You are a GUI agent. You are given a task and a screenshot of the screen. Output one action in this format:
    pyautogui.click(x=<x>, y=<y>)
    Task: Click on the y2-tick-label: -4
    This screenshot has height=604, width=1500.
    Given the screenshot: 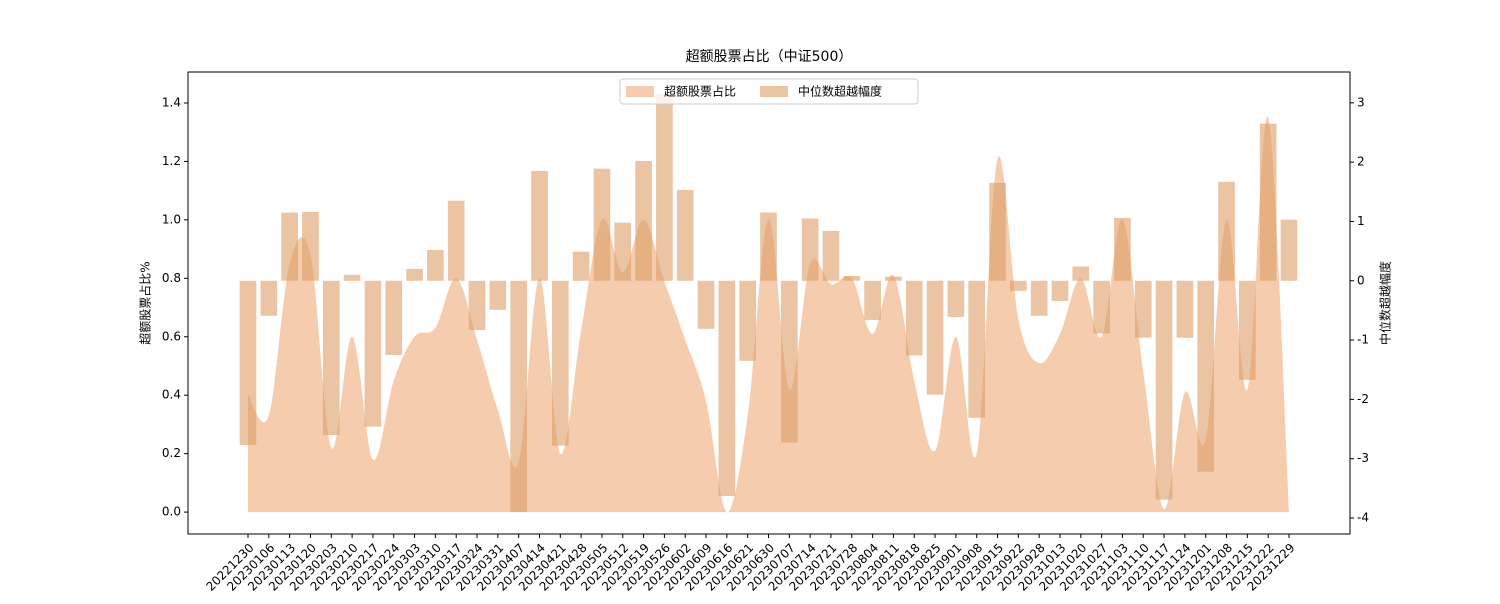 What is the action you would take?
    pyautogui.click(x=1363, y=517)
    